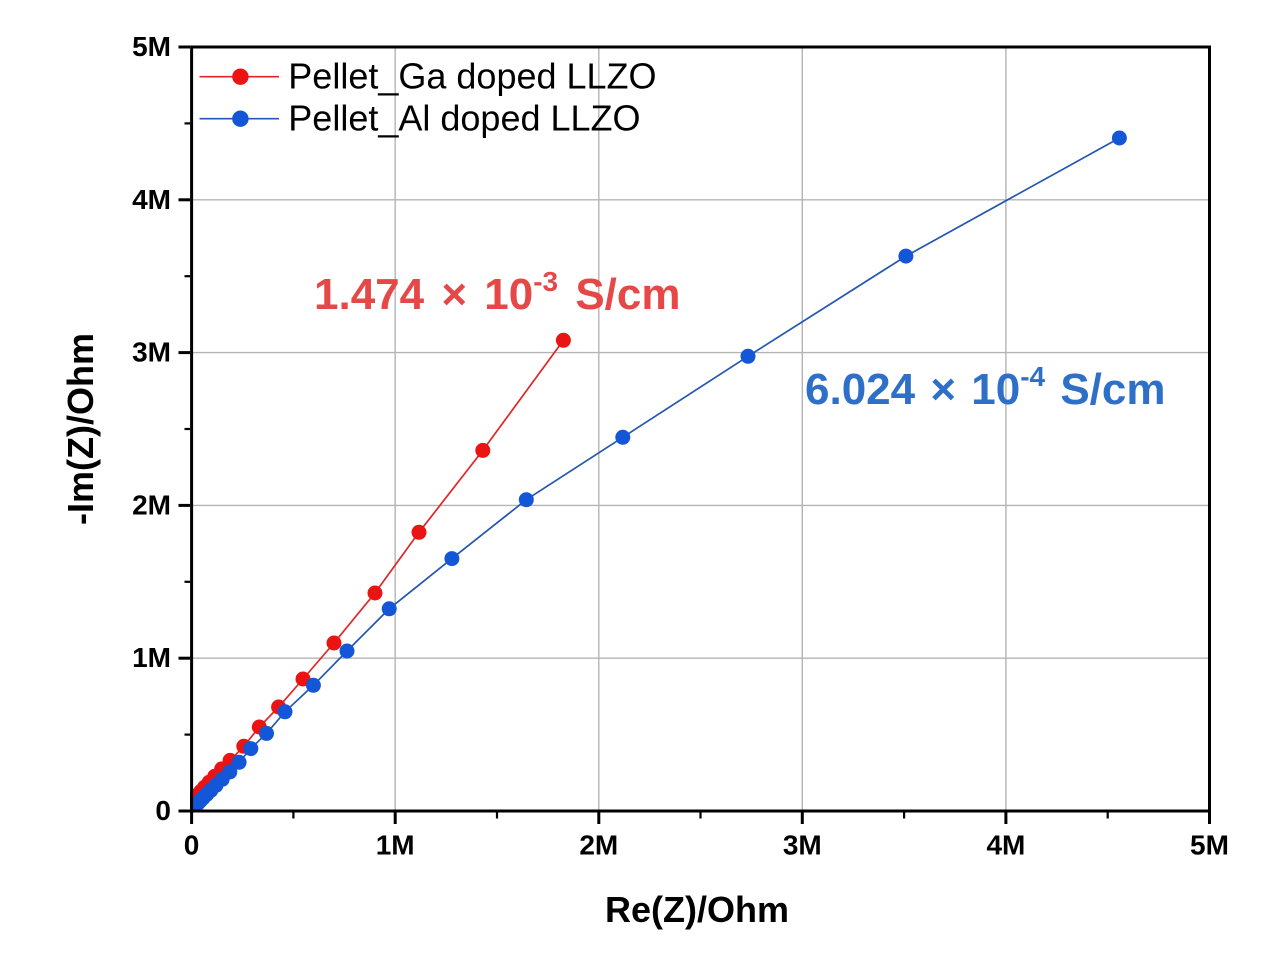 This screenshot has width=1275, height=962. I want to click on svg-text: Re(Z)/Ohm, so click(697, 909).